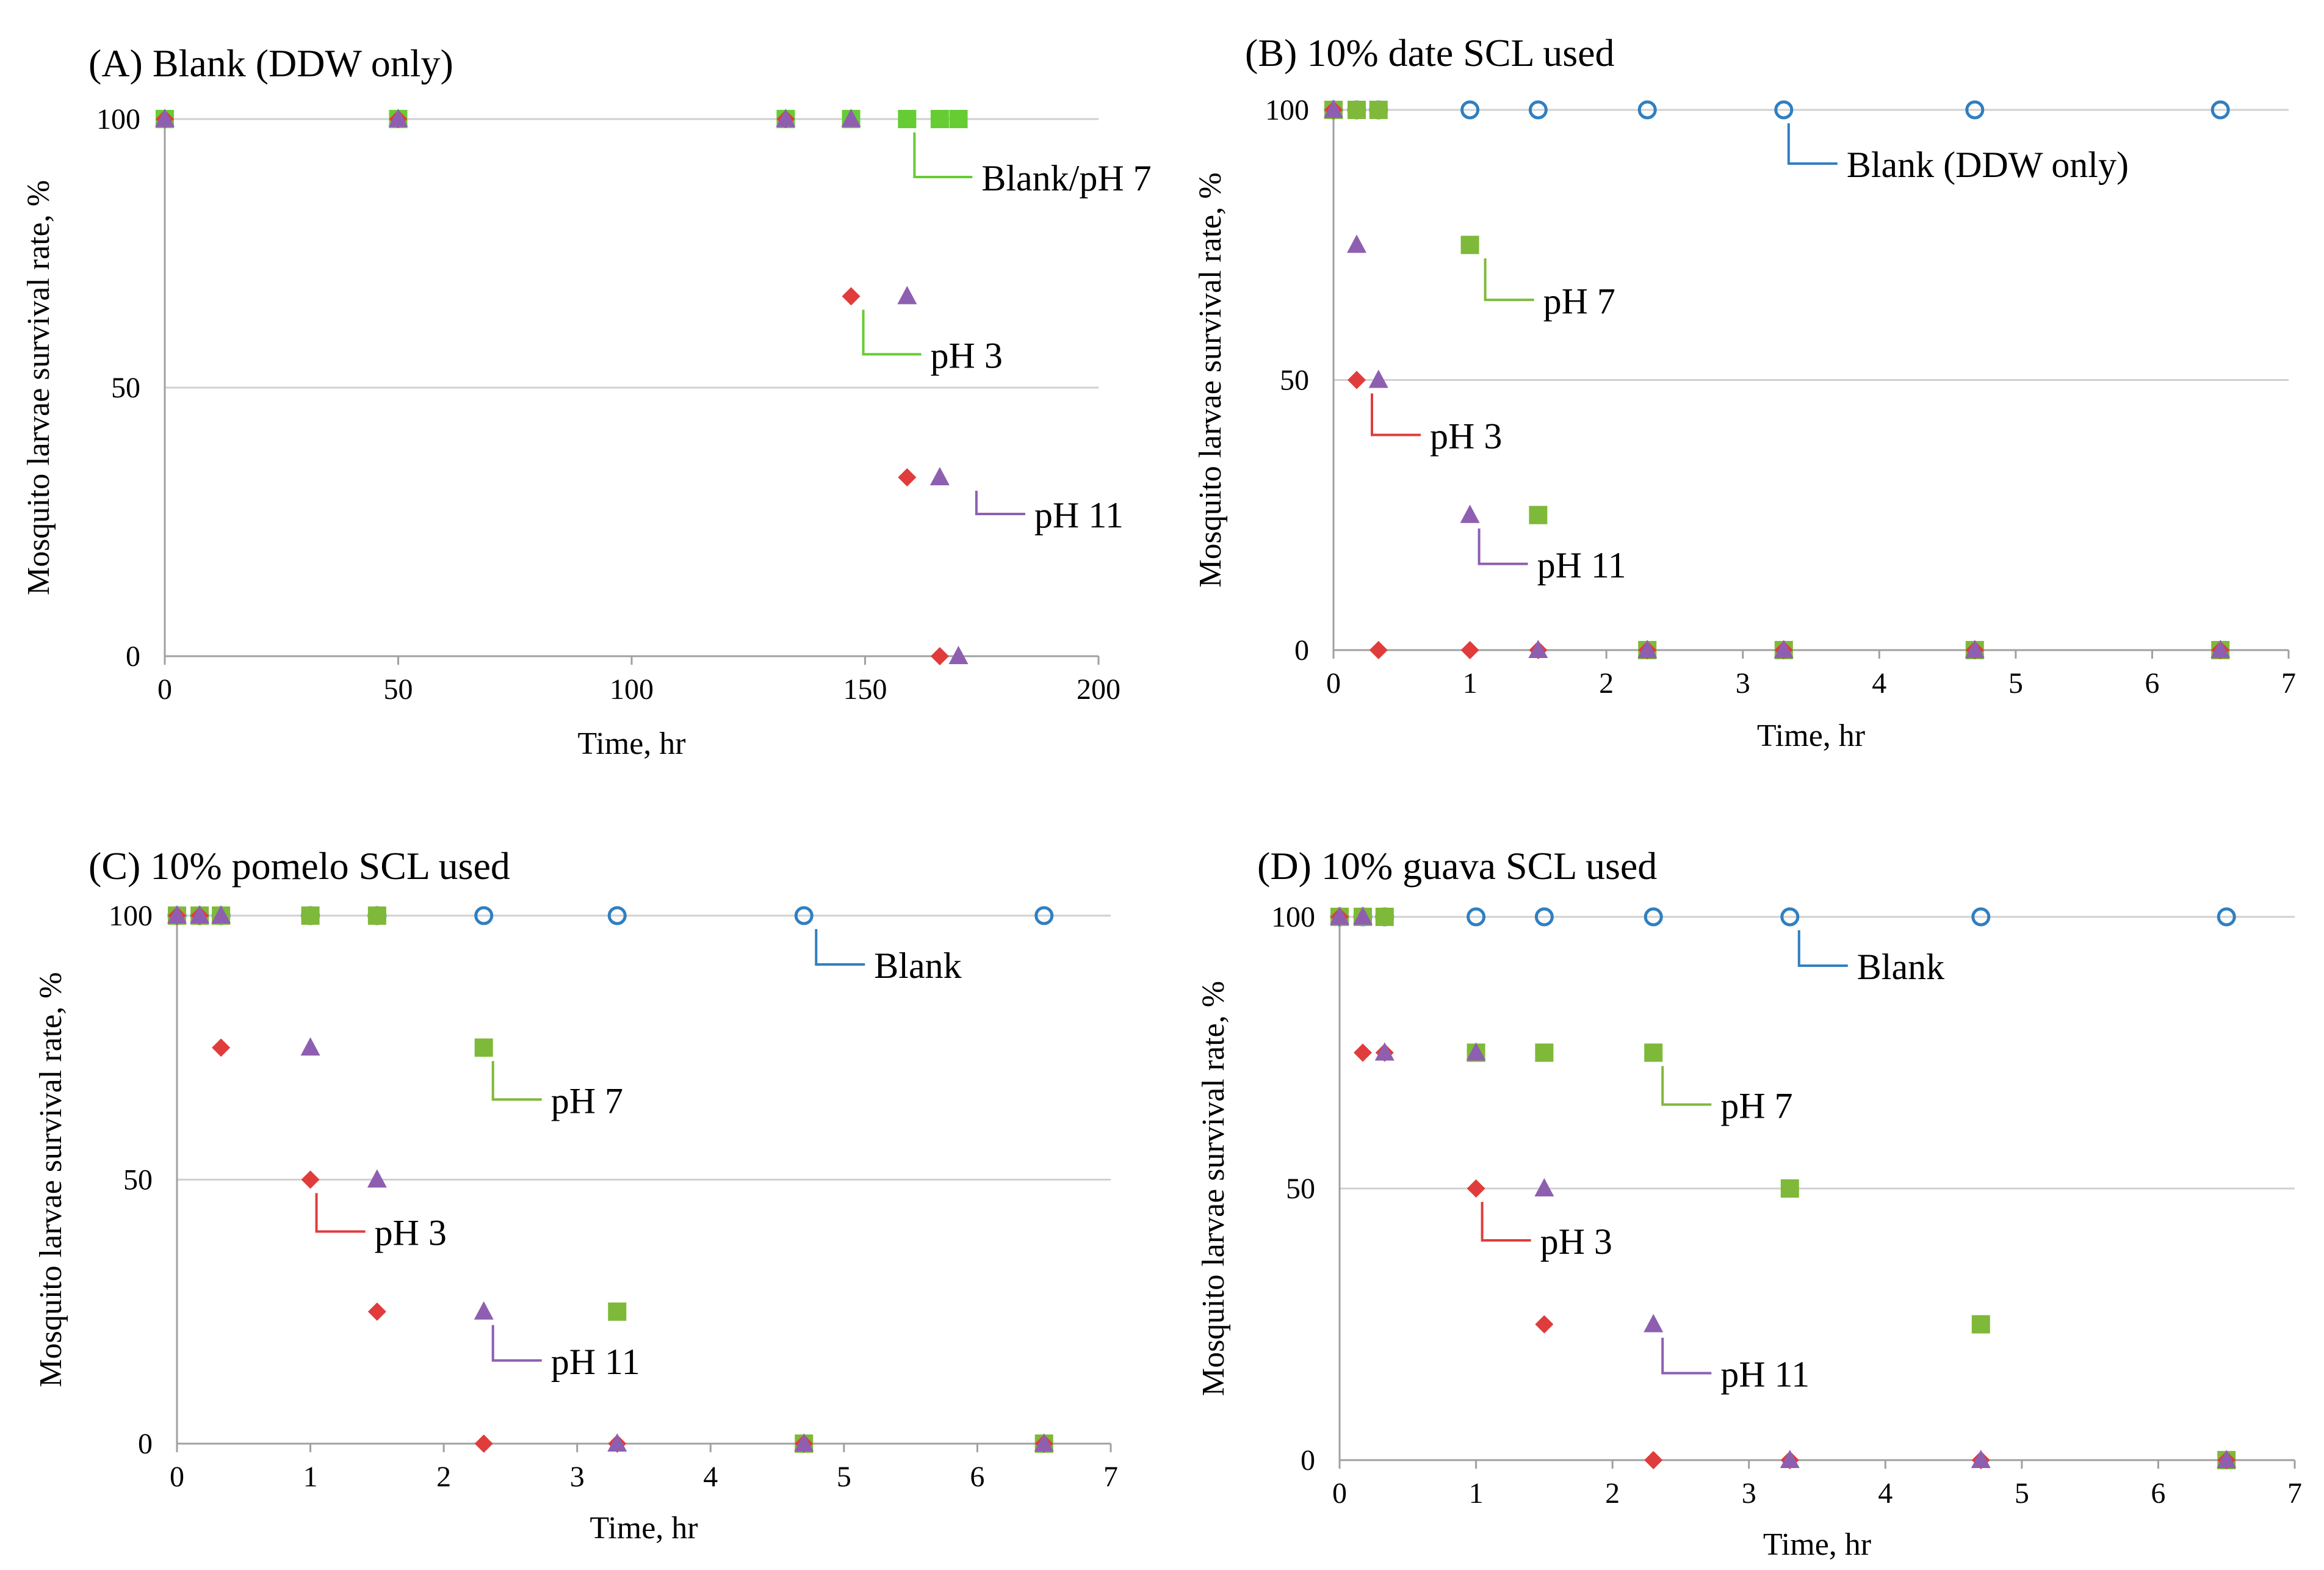  What do you see at coordinates (1749, 1493) in the screenshot?
I see `x-tick-label: 3` at bounding box center [1749, 1493].